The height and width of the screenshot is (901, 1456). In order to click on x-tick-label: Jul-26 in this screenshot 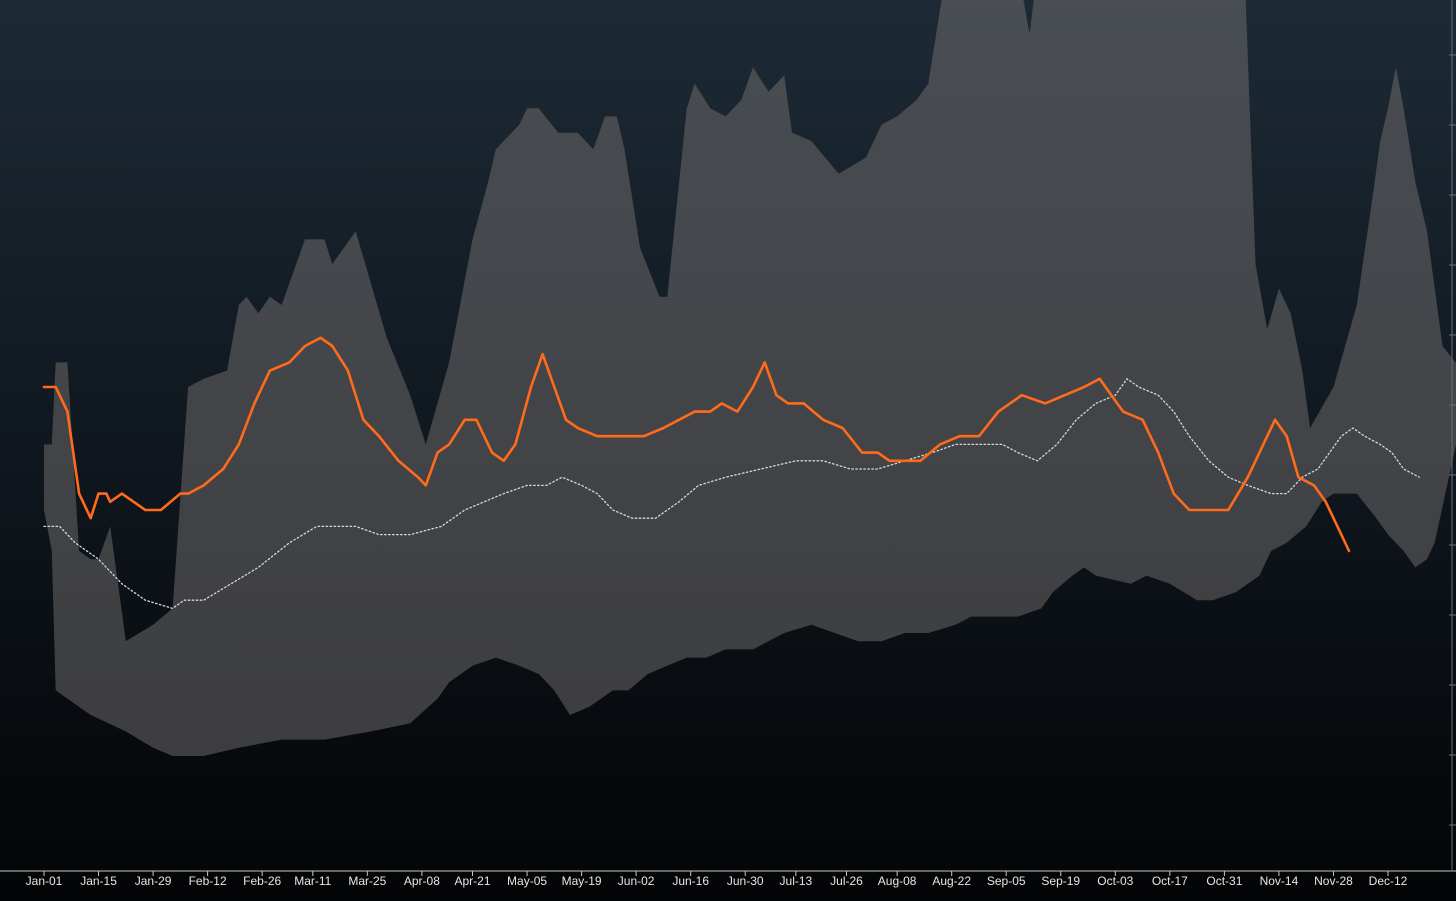, I will do `click(846, 881)`.